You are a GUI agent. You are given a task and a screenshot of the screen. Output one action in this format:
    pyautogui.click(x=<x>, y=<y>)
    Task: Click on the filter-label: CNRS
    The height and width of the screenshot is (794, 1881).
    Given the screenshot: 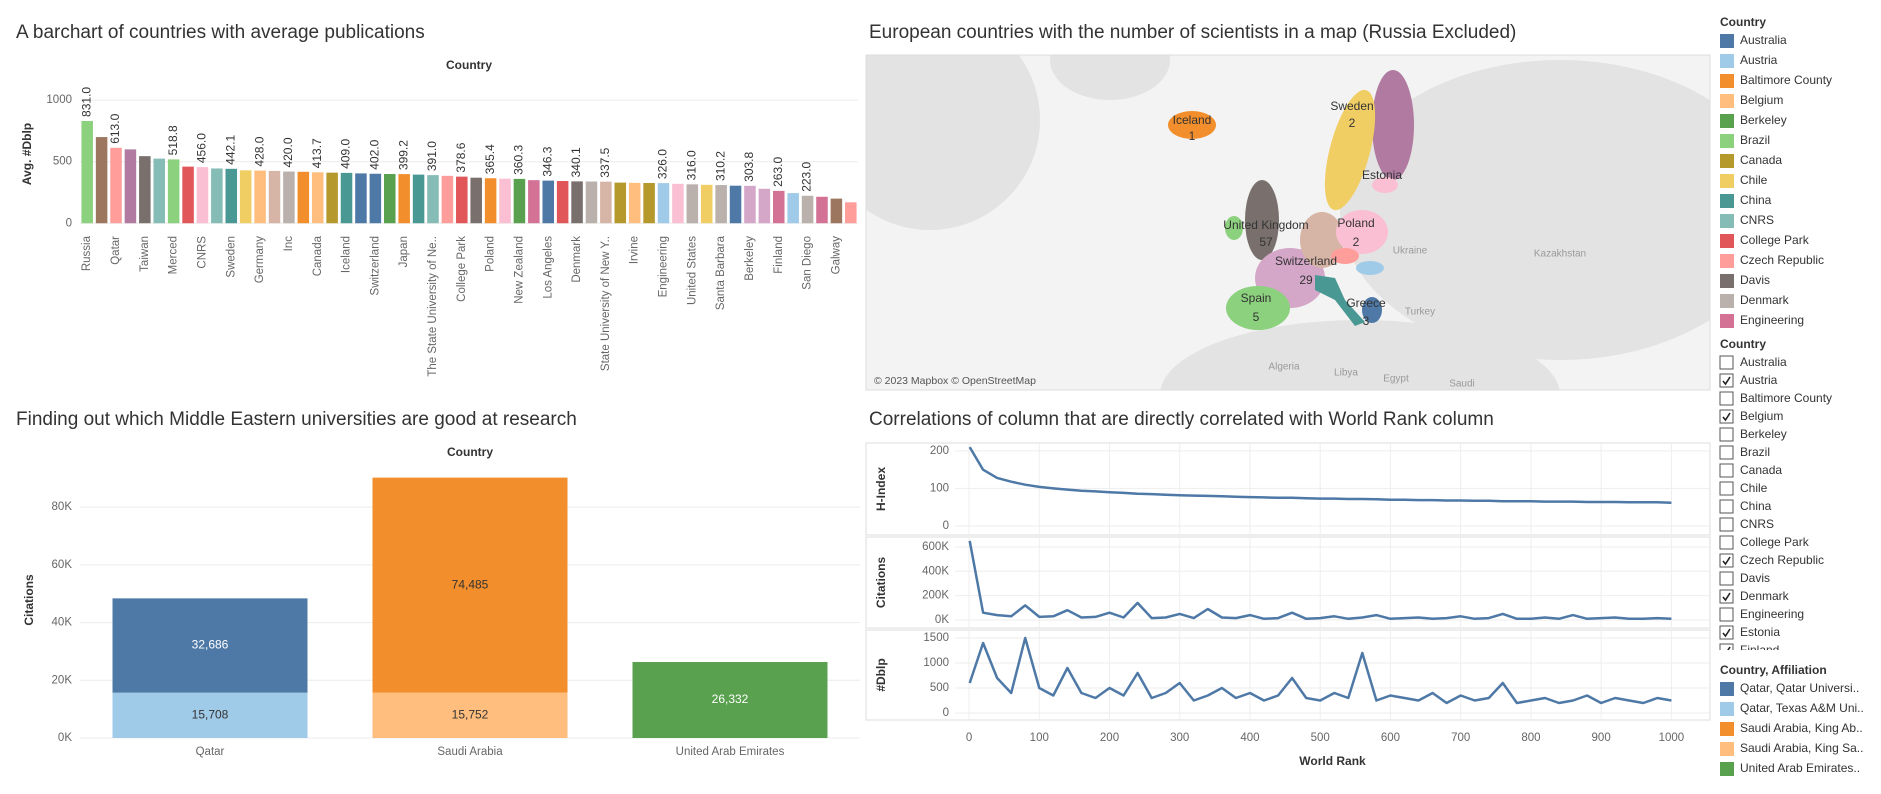 What is the action you would take?
    pyautogui.click(x=1757, y=524)
    